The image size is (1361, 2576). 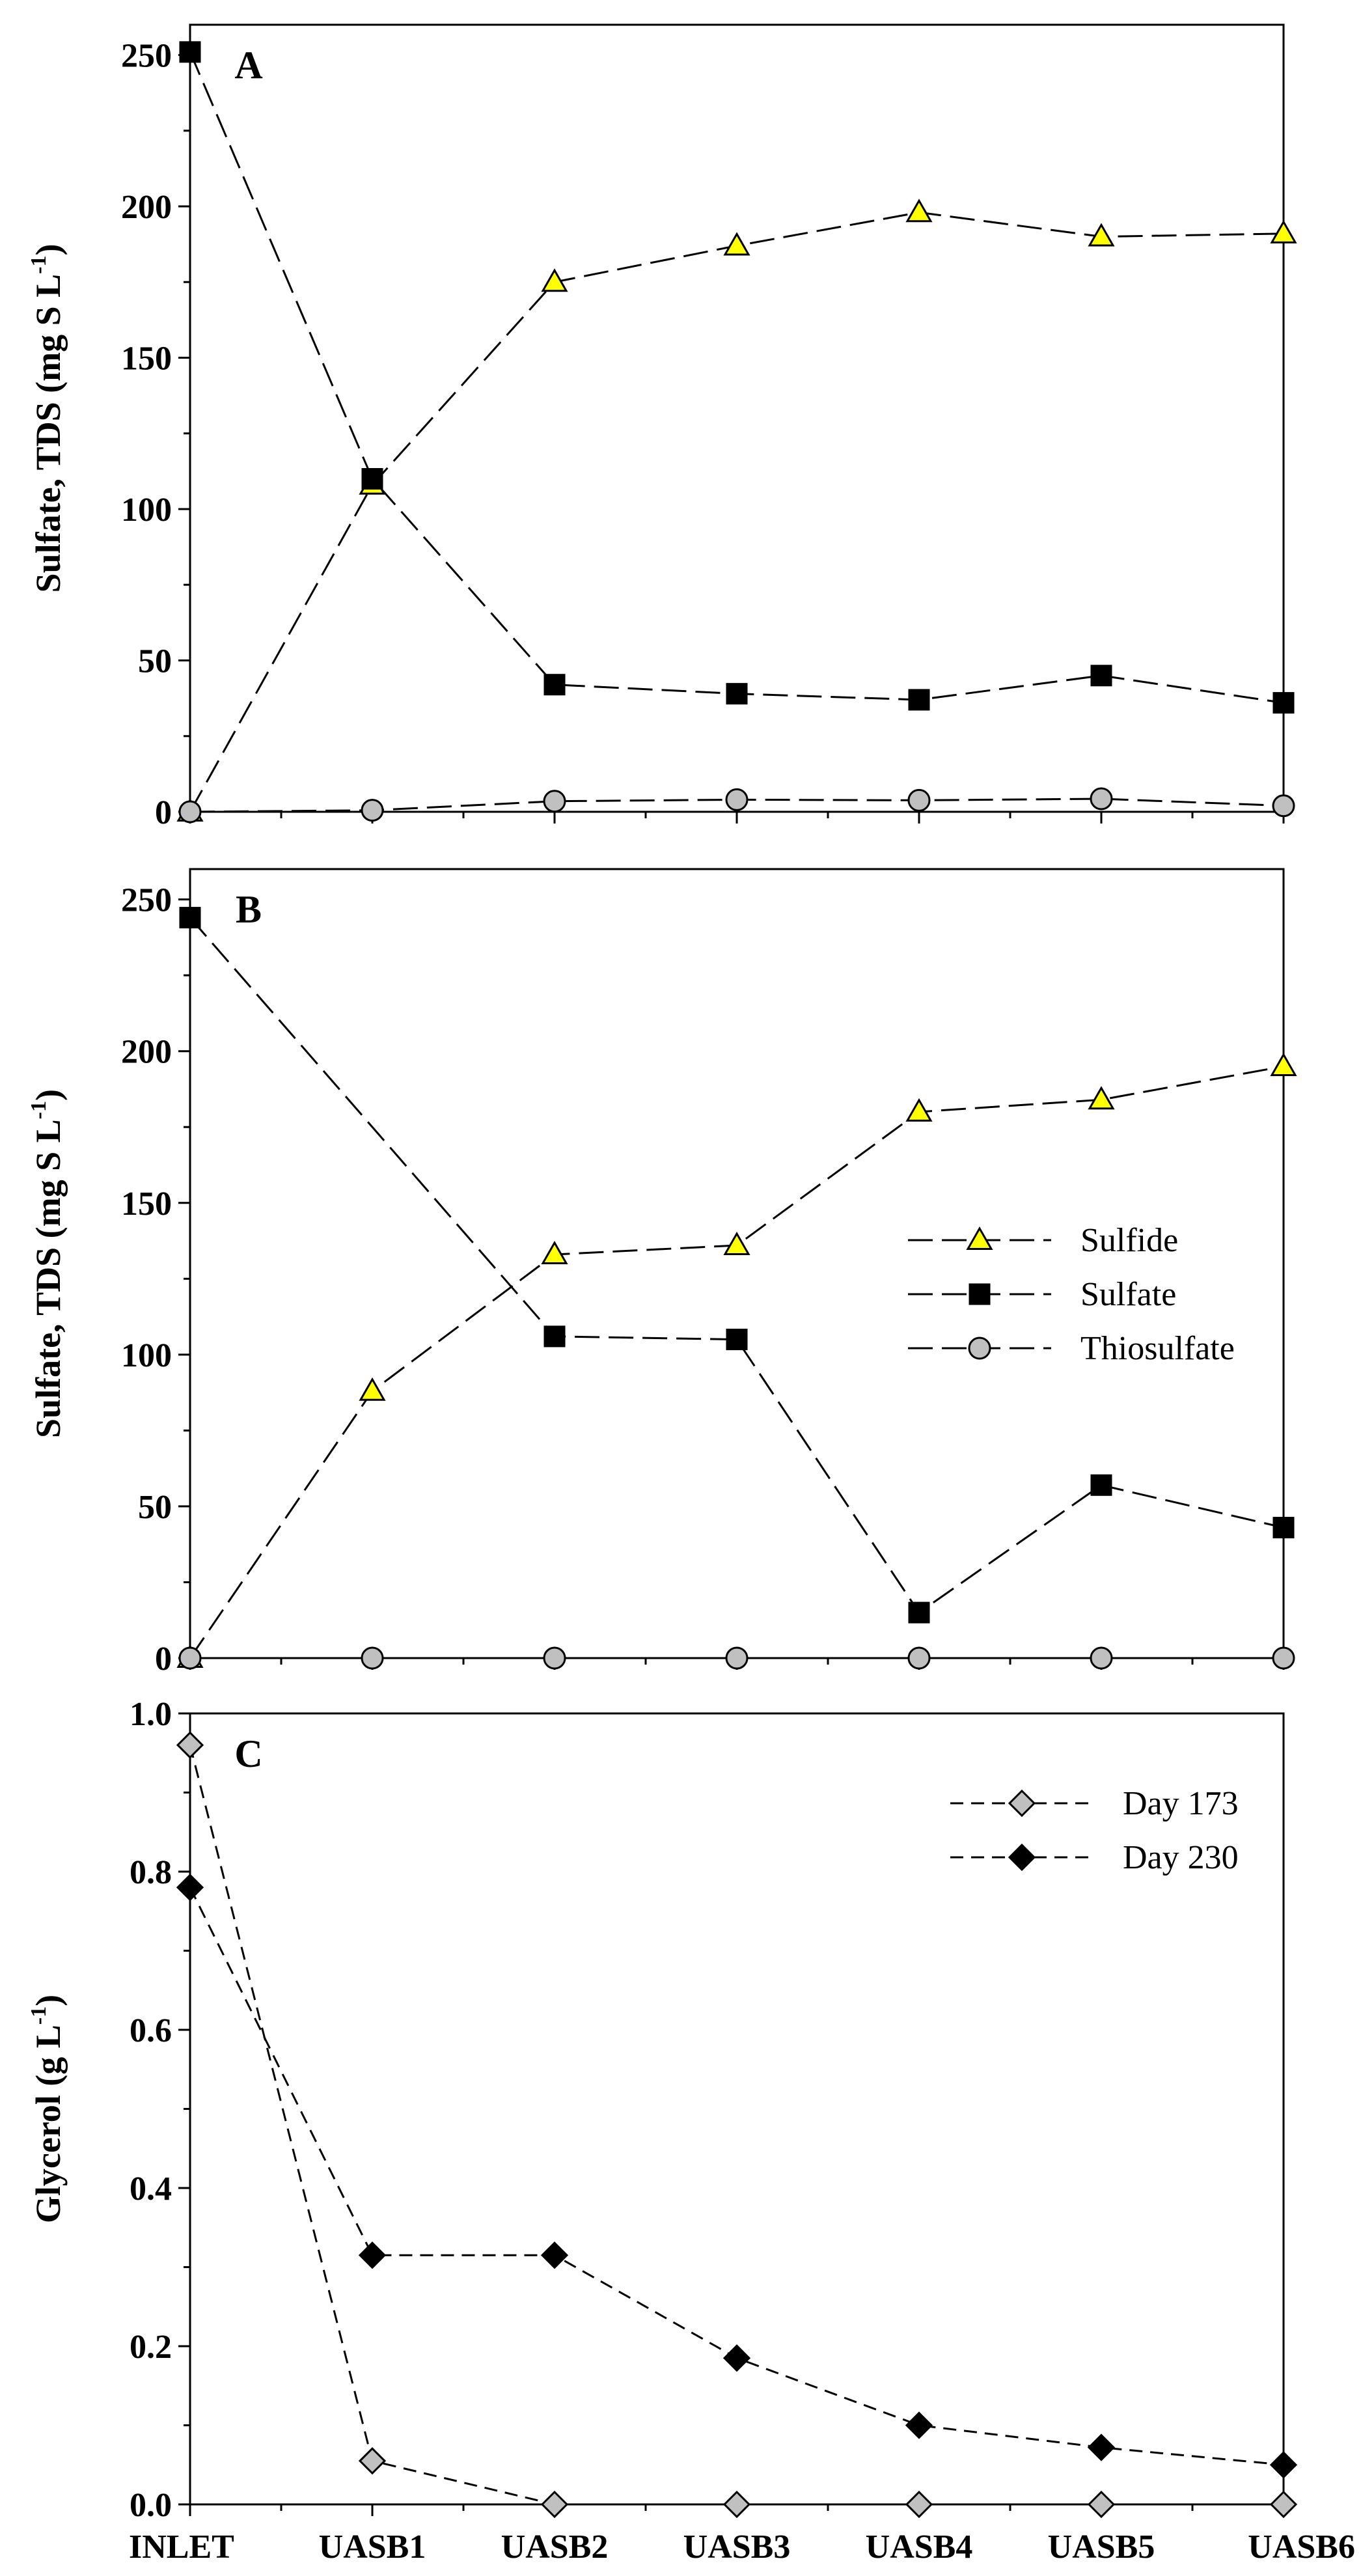 I want to click on y-tick-label: 1.0, so click(x=151, y=1714).